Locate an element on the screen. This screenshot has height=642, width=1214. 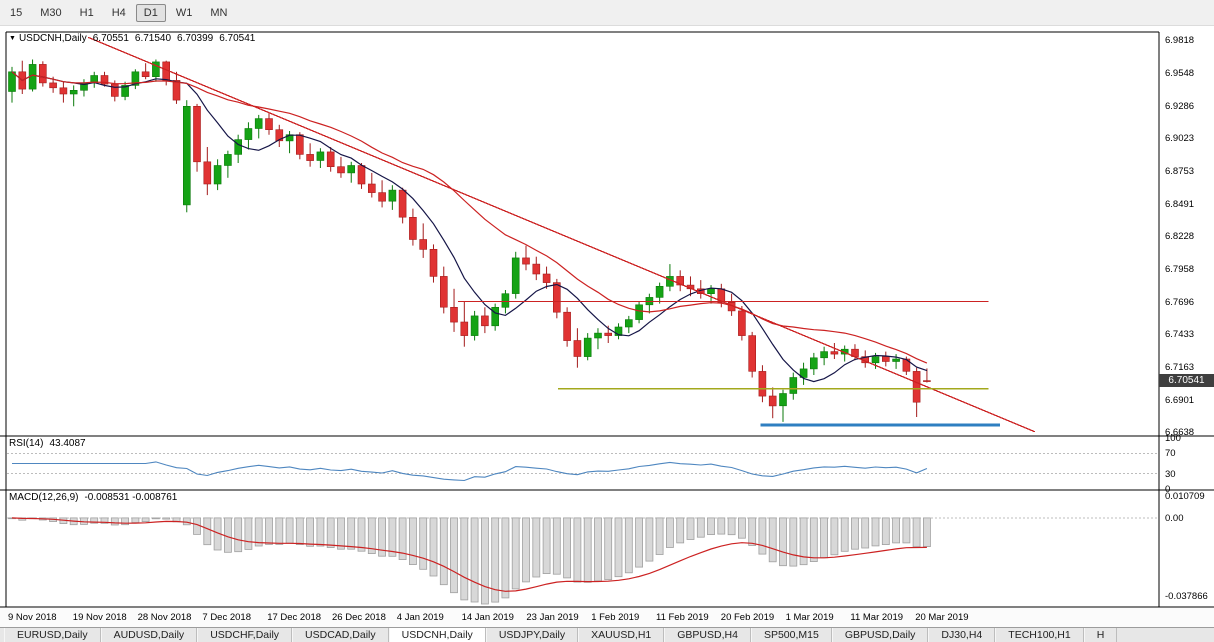
open-value: 6.70551 is located at coordinates (110, 38).